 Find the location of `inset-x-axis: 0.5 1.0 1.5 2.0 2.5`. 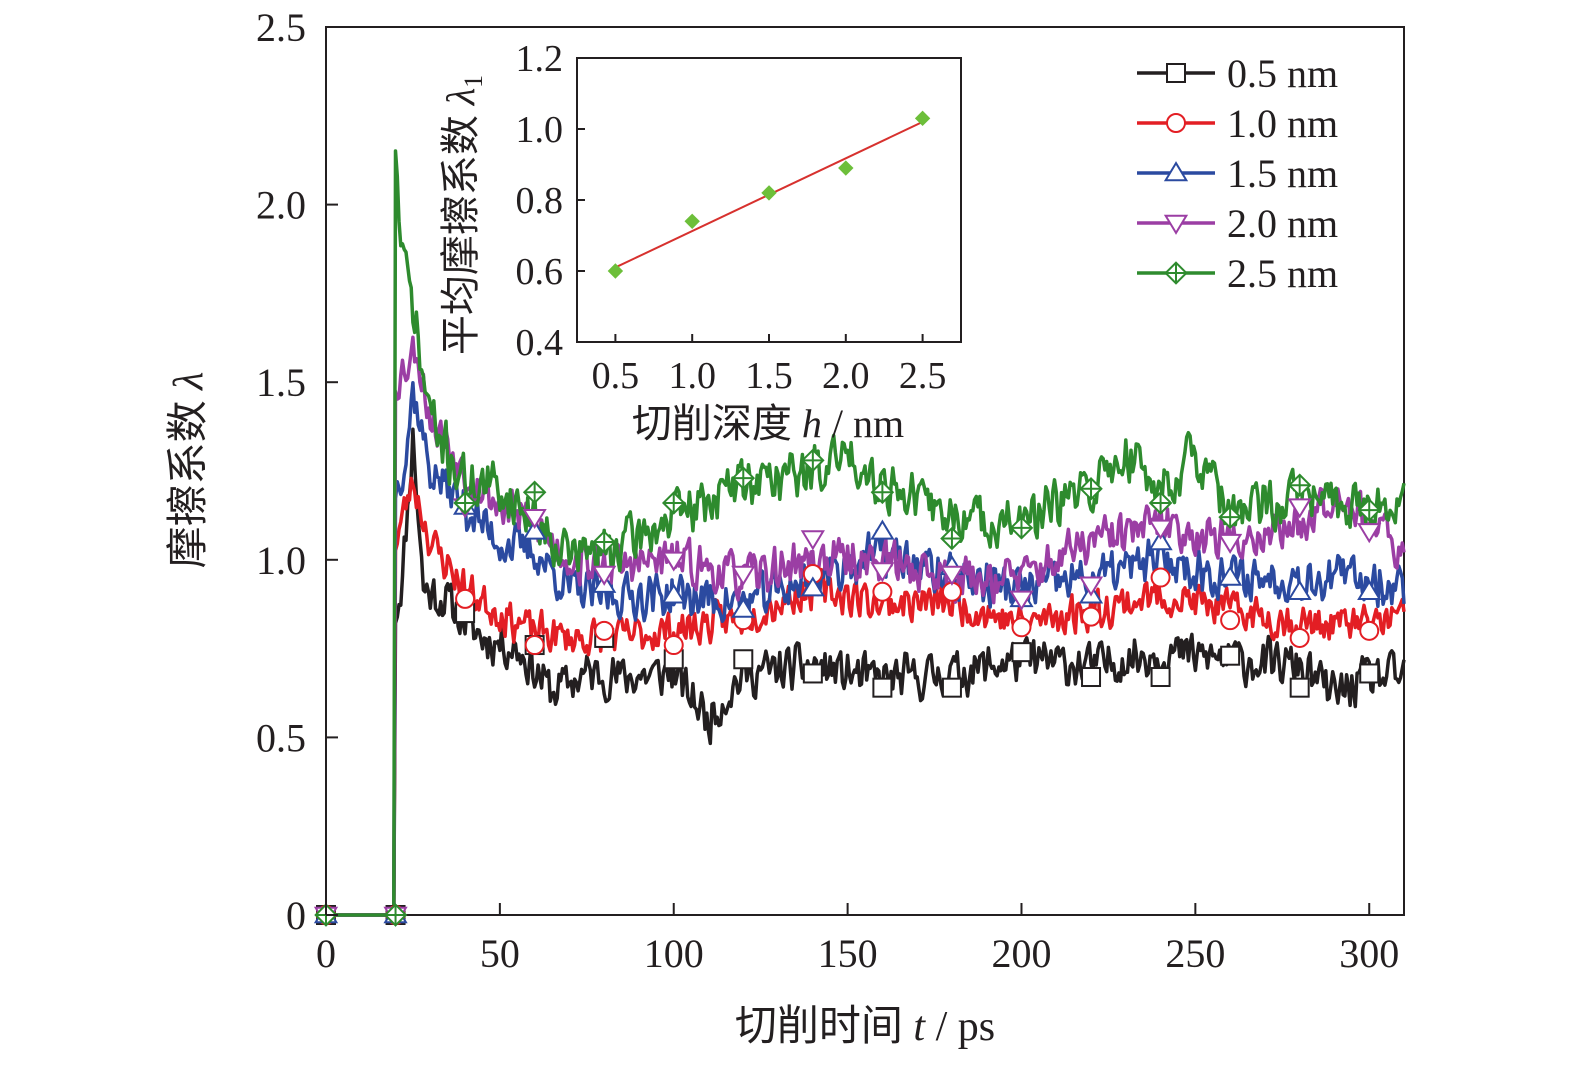

inset-x-axis: 0.5 1.0 1.5 2.0 2.5 is located at coordinates (769, 365).